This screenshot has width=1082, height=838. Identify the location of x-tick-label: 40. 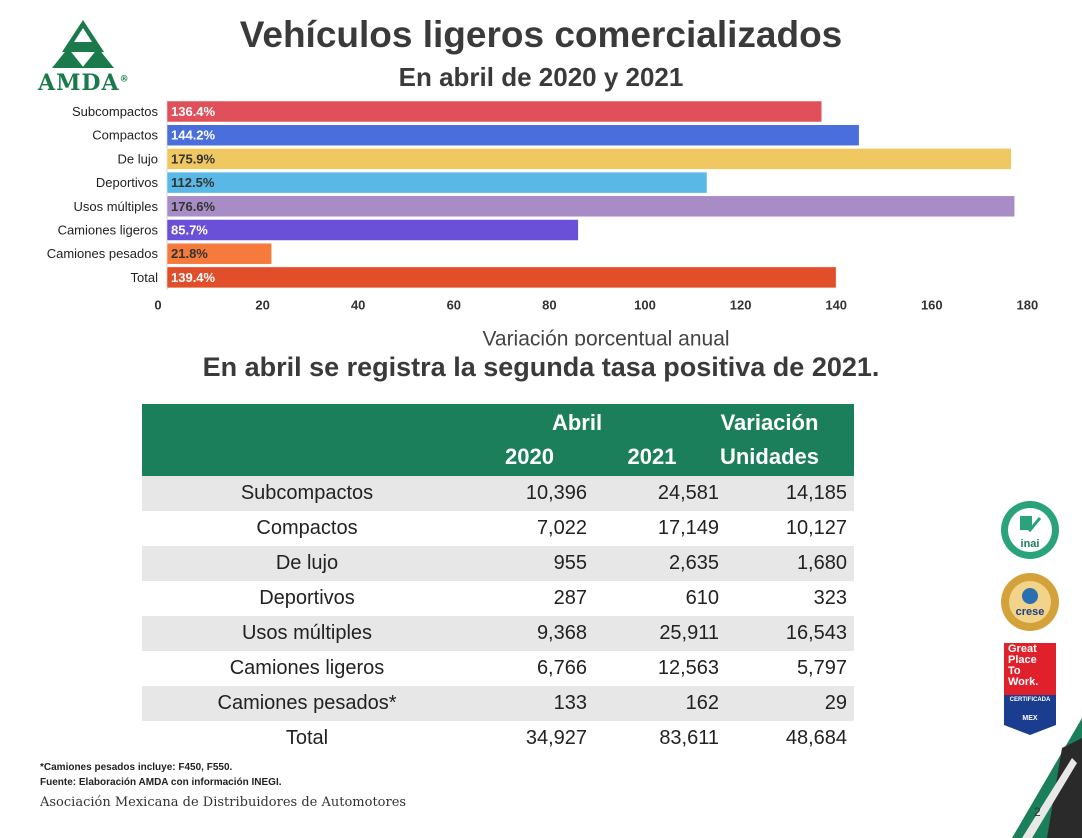
(358, 305).